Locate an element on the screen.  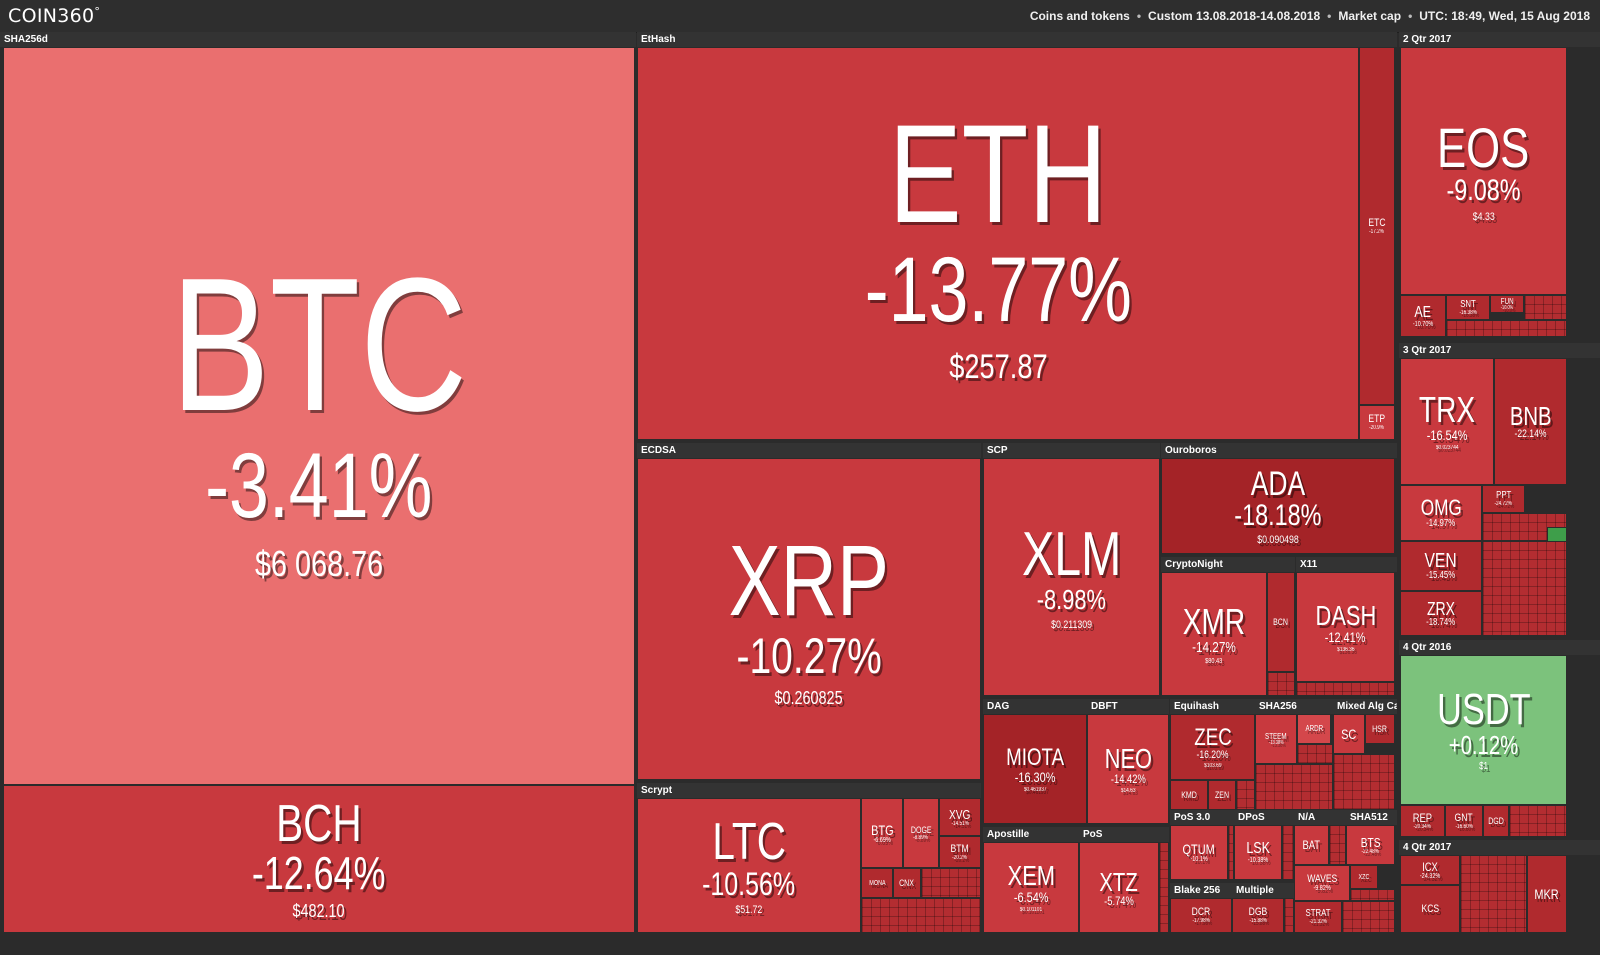
coin-tile-xtz: XTZ -5.74% is located at coordinates (1119, 887).